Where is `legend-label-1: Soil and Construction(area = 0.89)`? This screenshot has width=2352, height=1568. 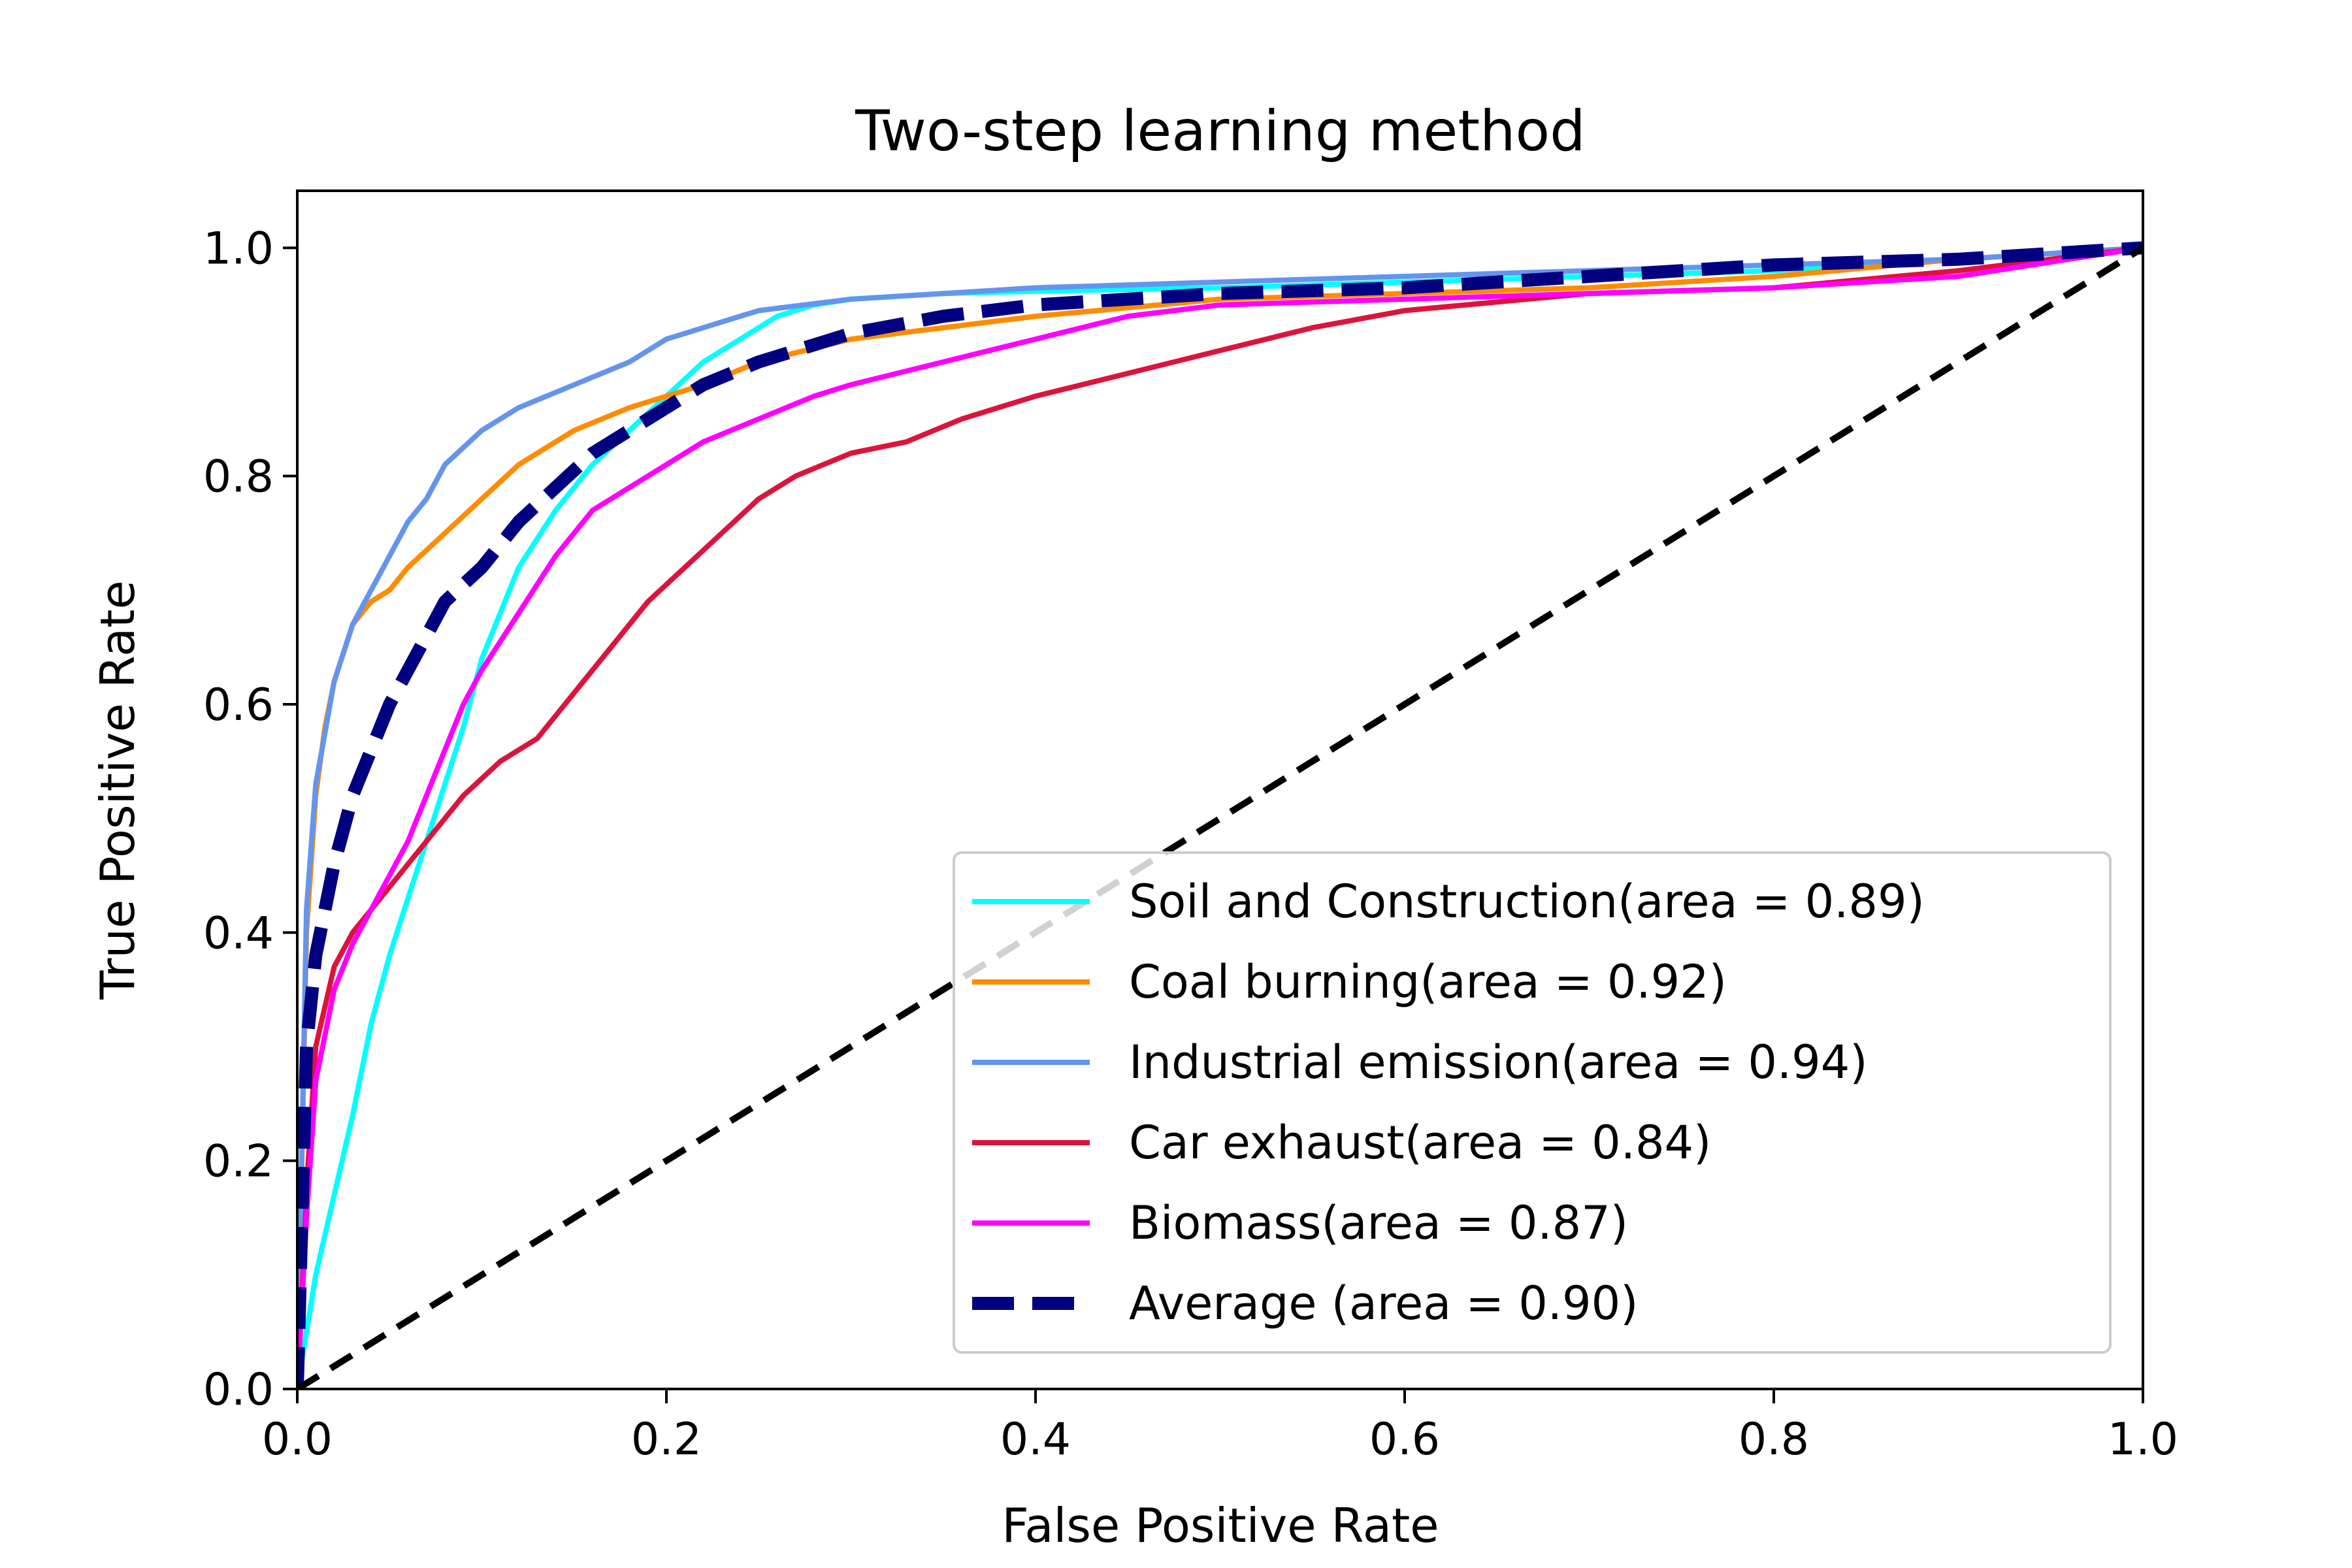 legend-label-1: Soil and Construction(area = 0.89) is located at coordinates (1527, 901).